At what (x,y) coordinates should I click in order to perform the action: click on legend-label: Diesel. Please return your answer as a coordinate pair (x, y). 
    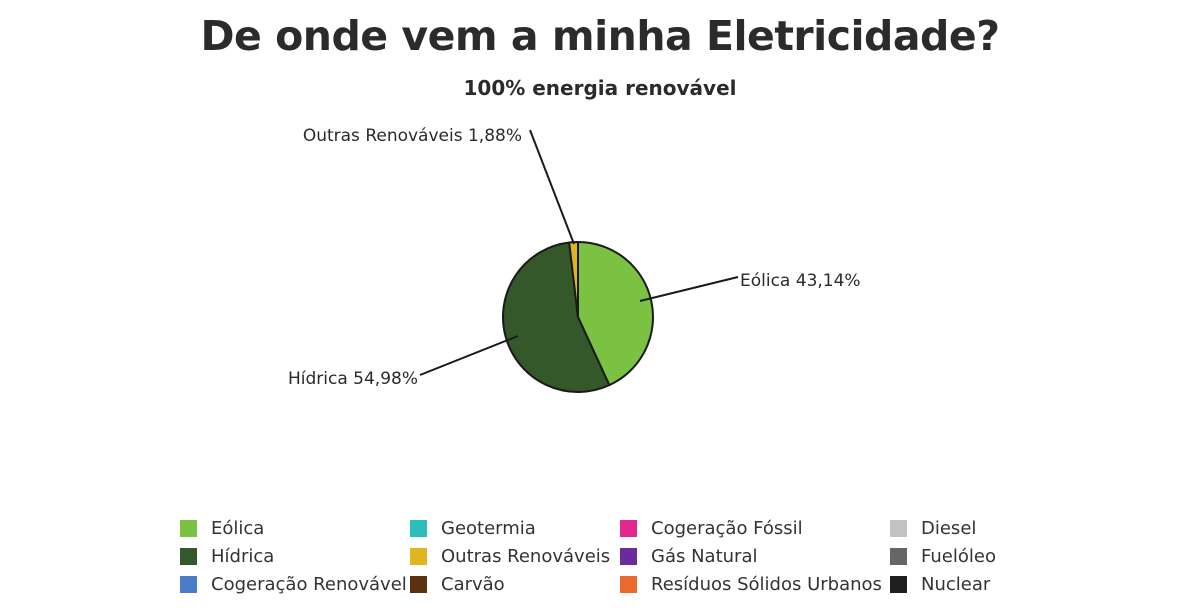
    Looking at the image, I should click on (949, 528).